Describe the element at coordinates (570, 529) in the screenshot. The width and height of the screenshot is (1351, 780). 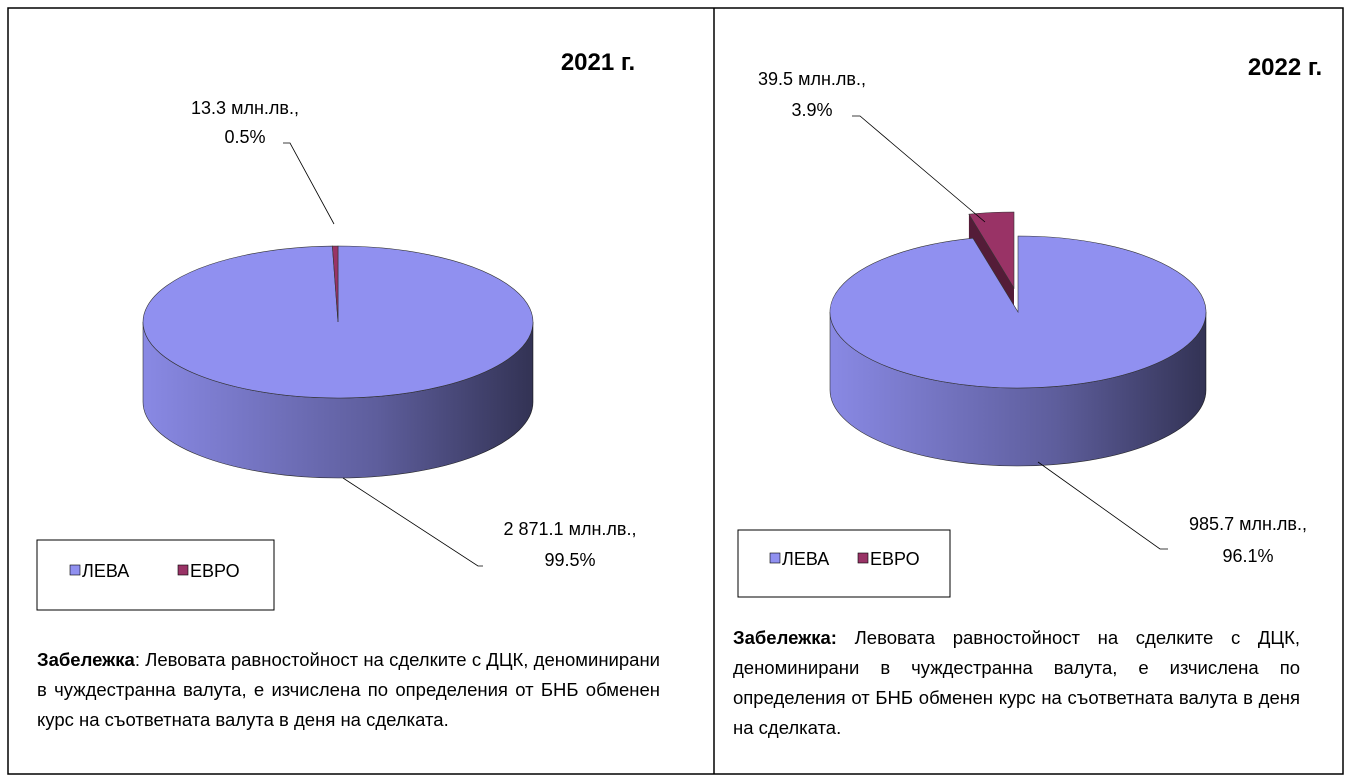
I see `data-label: 2 871.1 млн.лв.,` at that location.